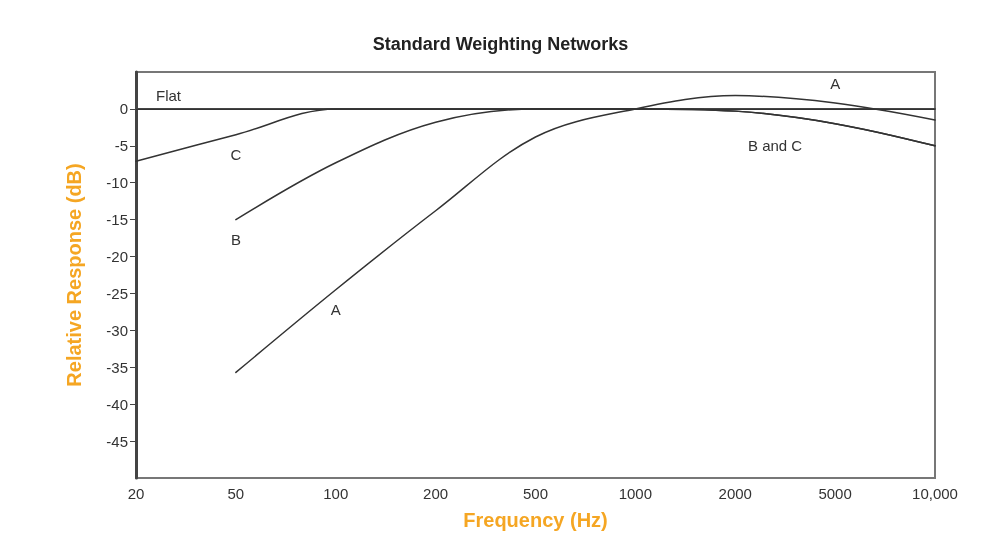 This screenshot has height=559, width=1003. What do you see at coordinates (235, 239) in the screenshot?
I see `series-label: B` at bounding box center [235, 239].